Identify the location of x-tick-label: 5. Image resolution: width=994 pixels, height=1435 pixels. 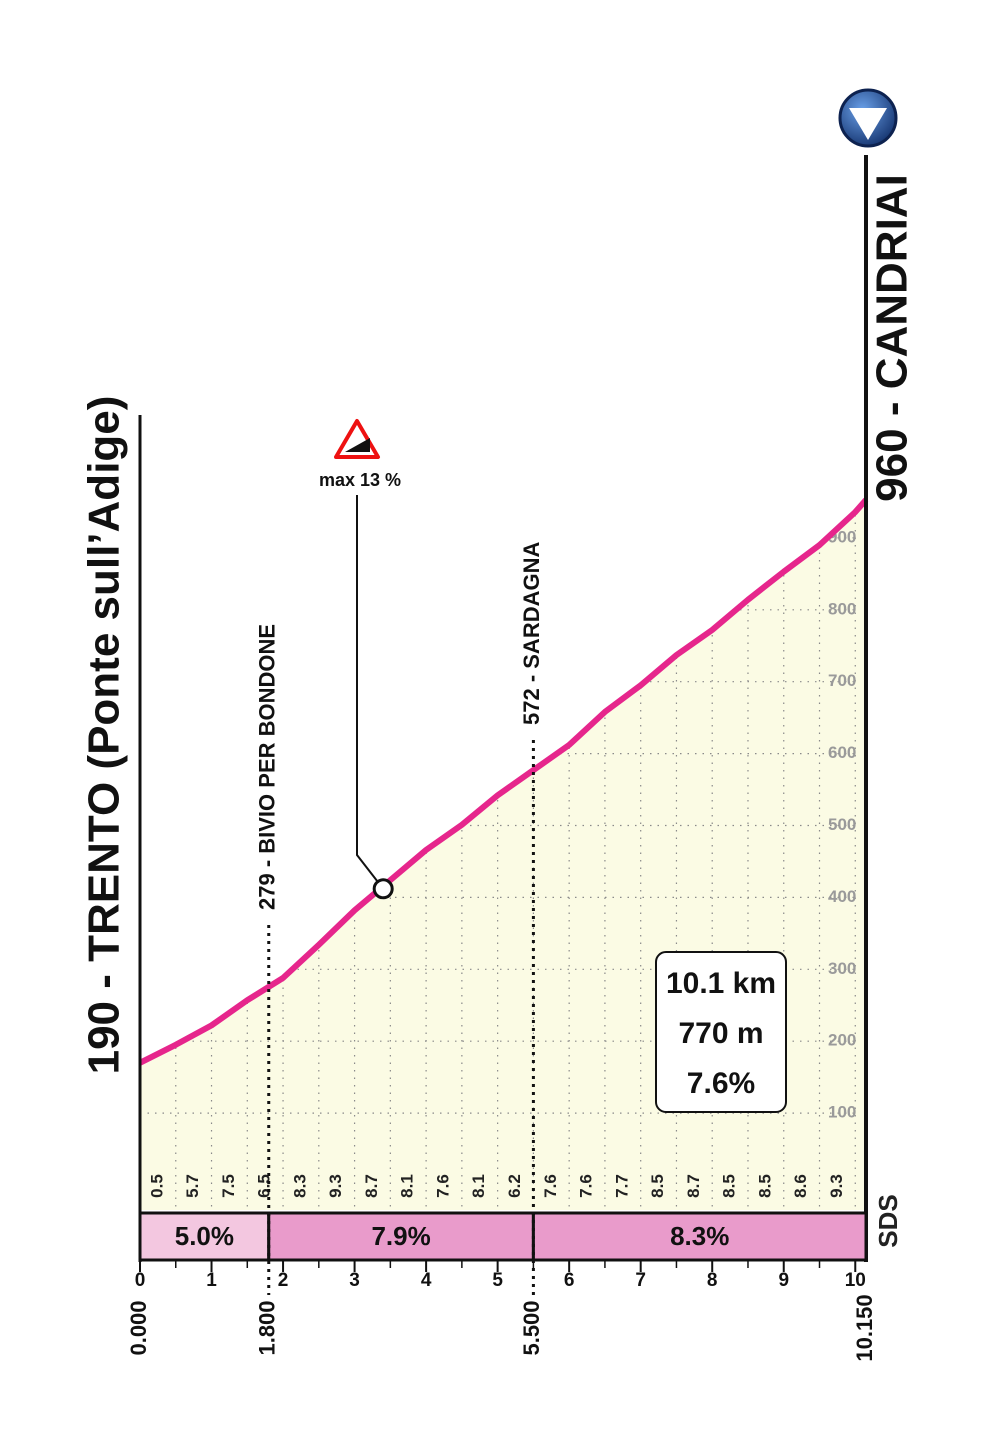
(497, 1280).